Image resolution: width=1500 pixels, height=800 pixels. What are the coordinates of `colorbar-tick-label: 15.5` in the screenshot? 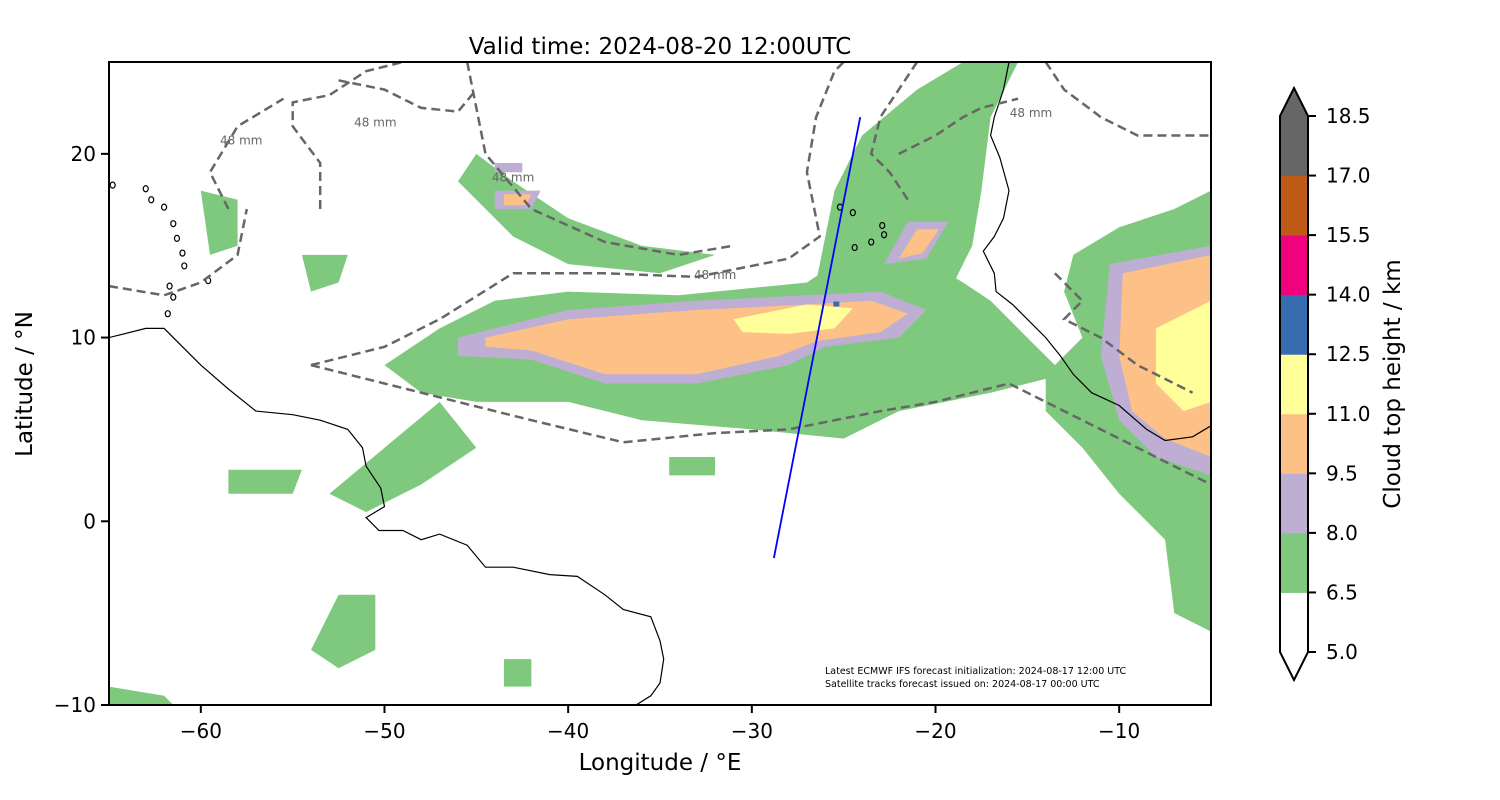 It's located at (1348, 235).